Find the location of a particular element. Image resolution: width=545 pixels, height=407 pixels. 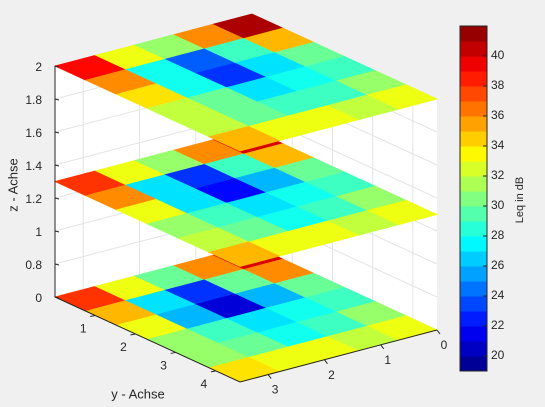

y-axis-label: y - Achse is located at coordinates (137, 393).